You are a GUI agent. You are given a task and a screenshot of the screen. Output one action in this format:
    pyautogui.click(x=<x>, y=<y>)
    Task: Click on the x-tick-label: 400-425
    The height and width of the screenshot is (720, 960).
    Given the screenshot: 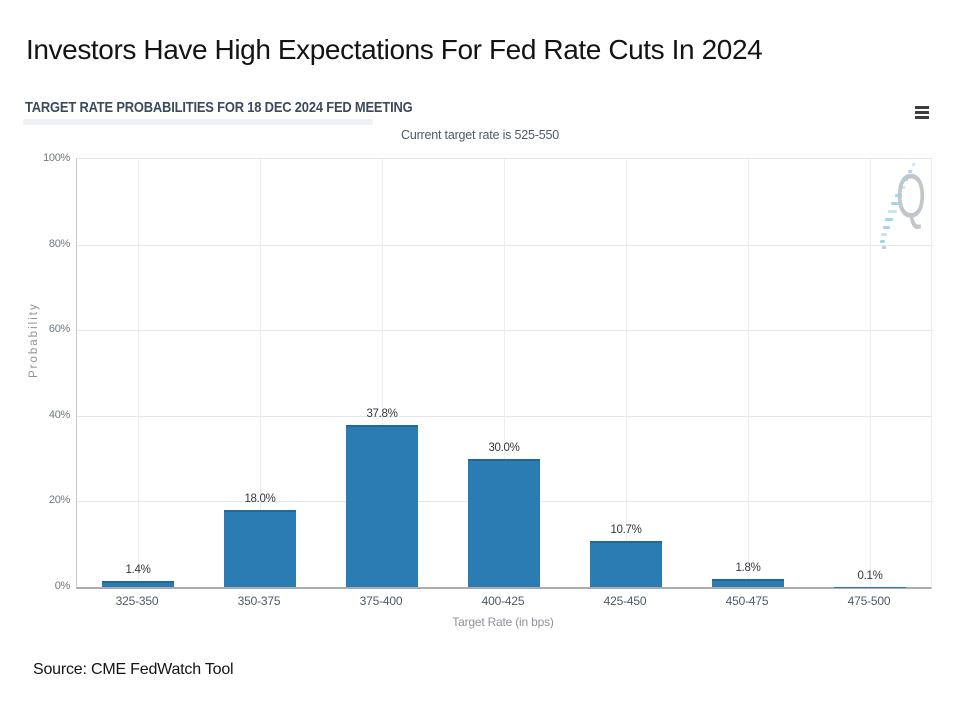 What is the action you would take?
    pyautogui.click(x=503, y=601)
    